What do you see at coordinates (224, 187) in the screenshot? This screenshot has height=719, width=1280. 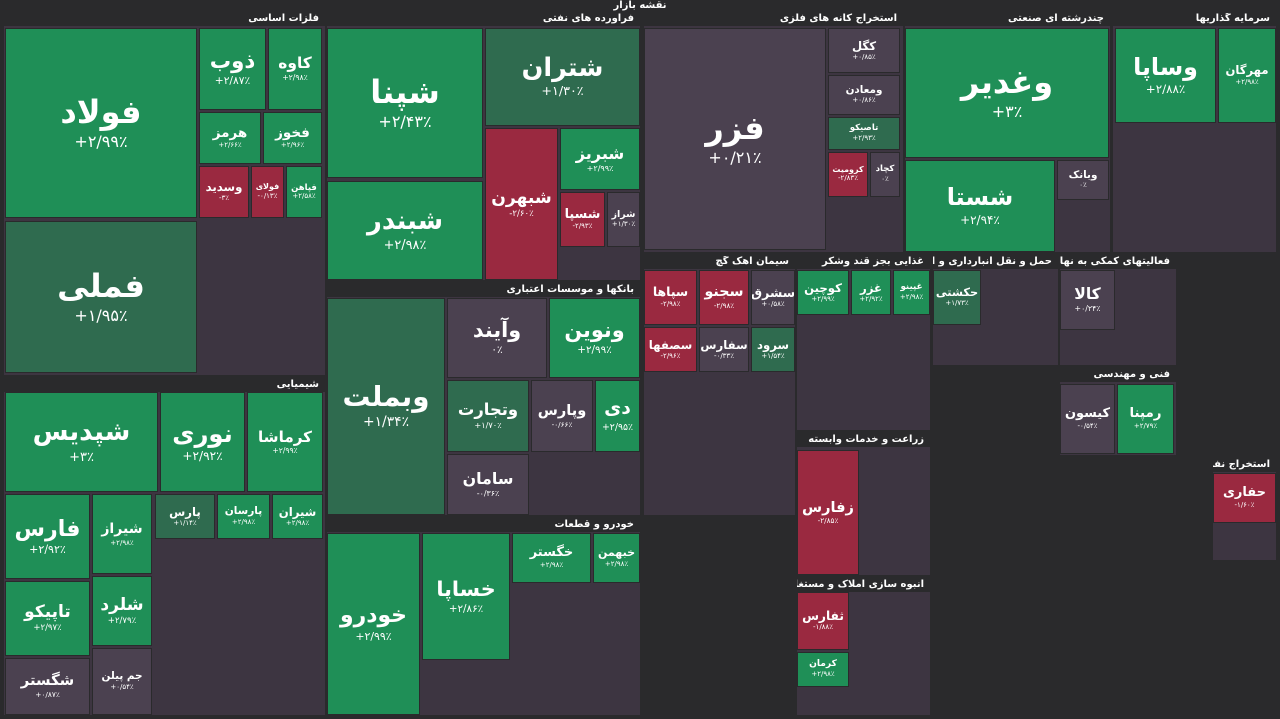 I see `stock-name: وسدید` at bounding box center [224, 187].